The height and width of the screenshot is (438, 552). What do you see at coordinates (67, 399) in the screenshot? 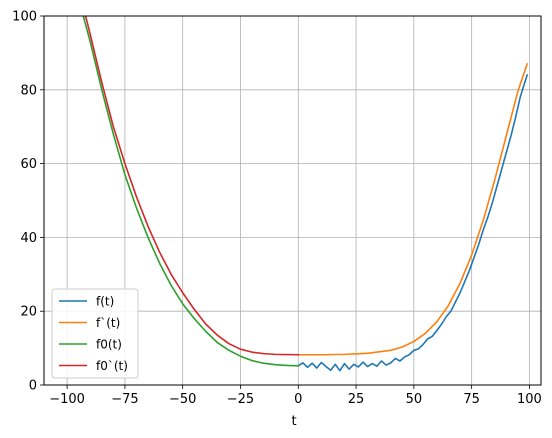
I see `x-tick-label: −100` at bounding box center [67, 399].